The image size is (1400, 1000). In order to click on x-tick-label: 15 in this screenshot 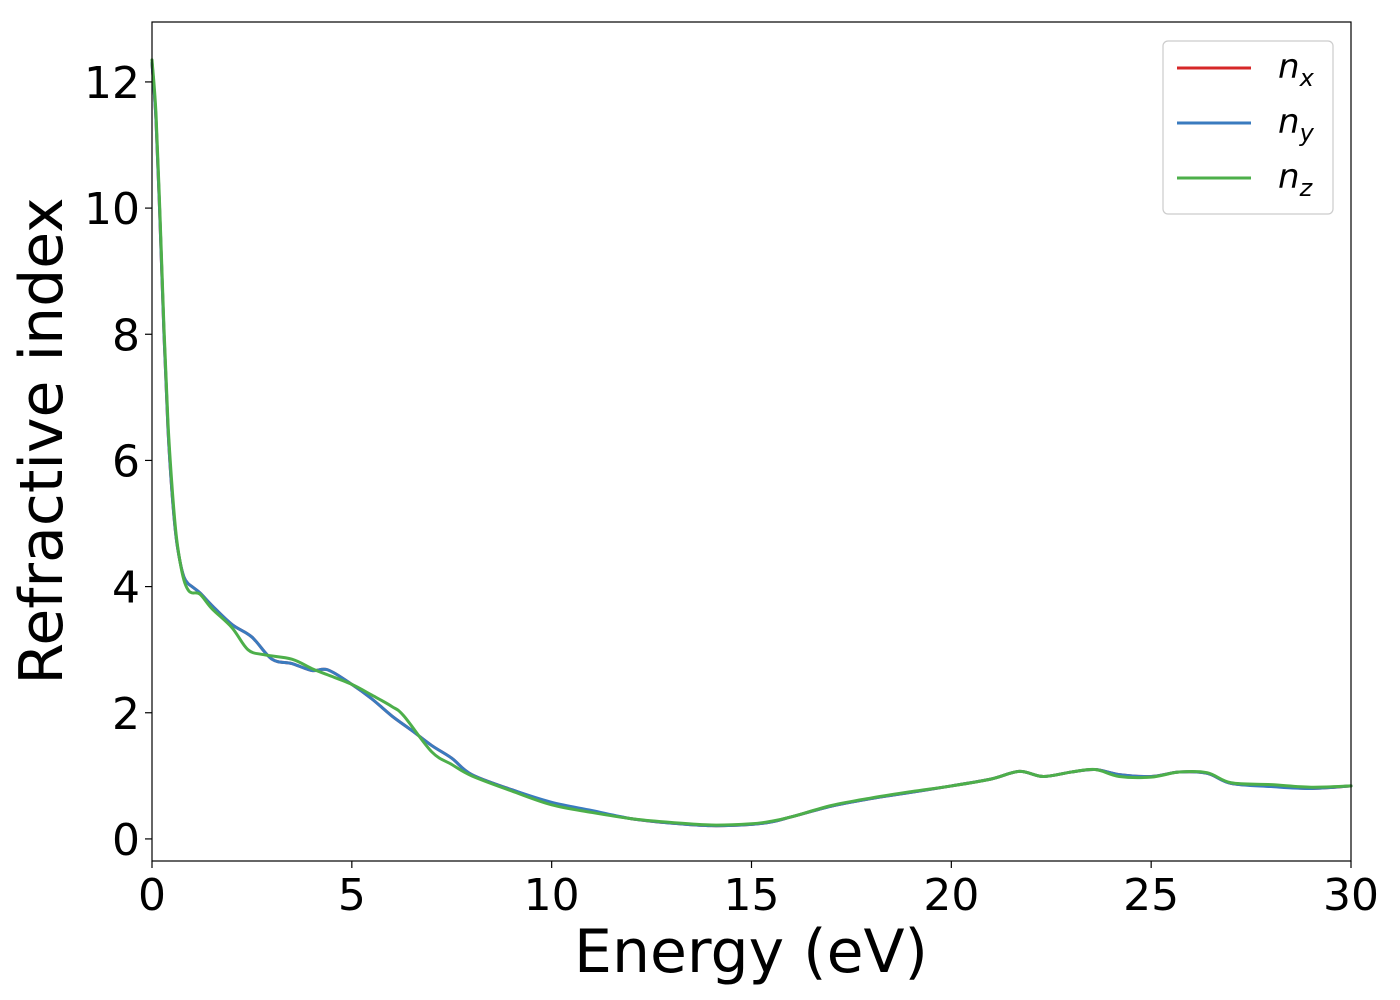, I will do `click(752, 895)`.